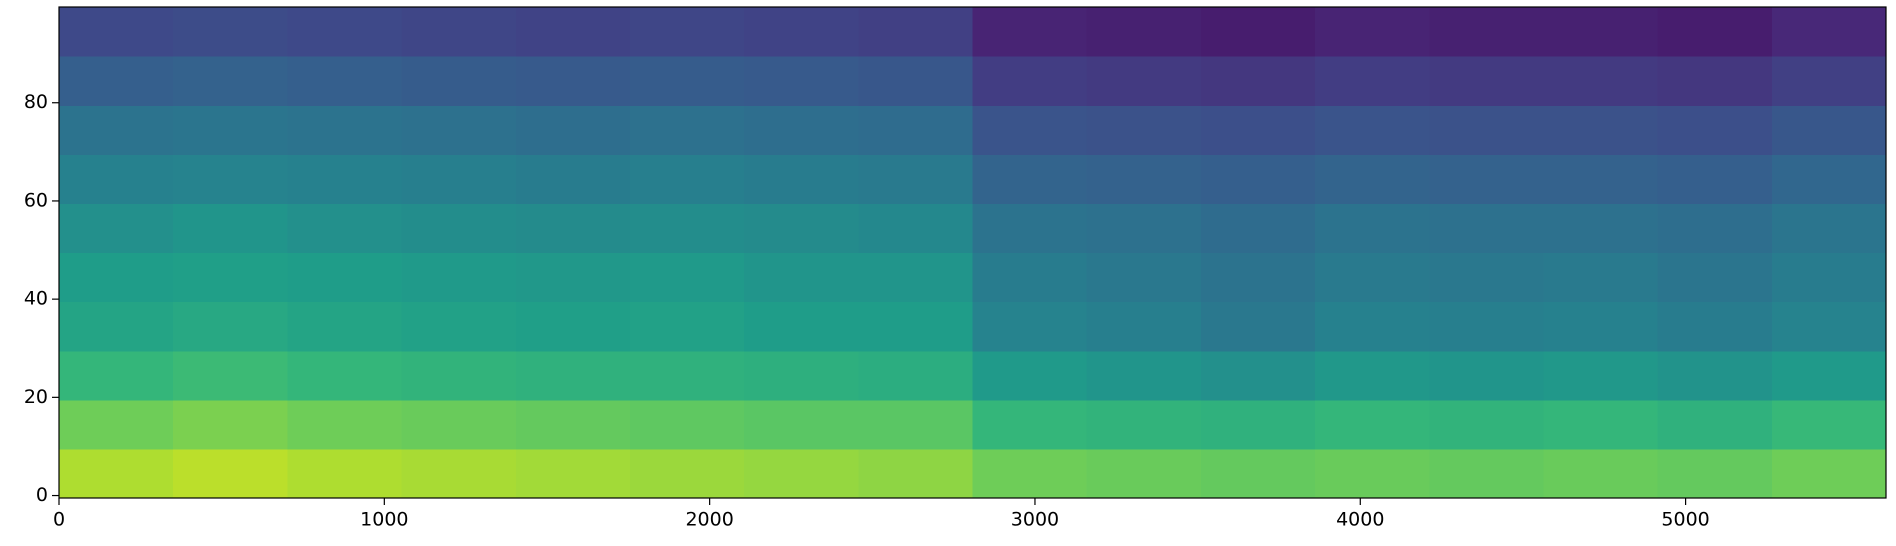  Describe the element at coordinates (36, 397) in the screenshot. I see `y-tick-label: 20` at that location.